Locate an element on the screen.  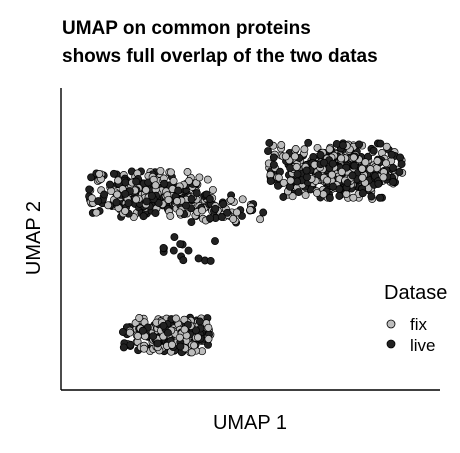
legend-title: Datase is located at coordinates (415, 293).